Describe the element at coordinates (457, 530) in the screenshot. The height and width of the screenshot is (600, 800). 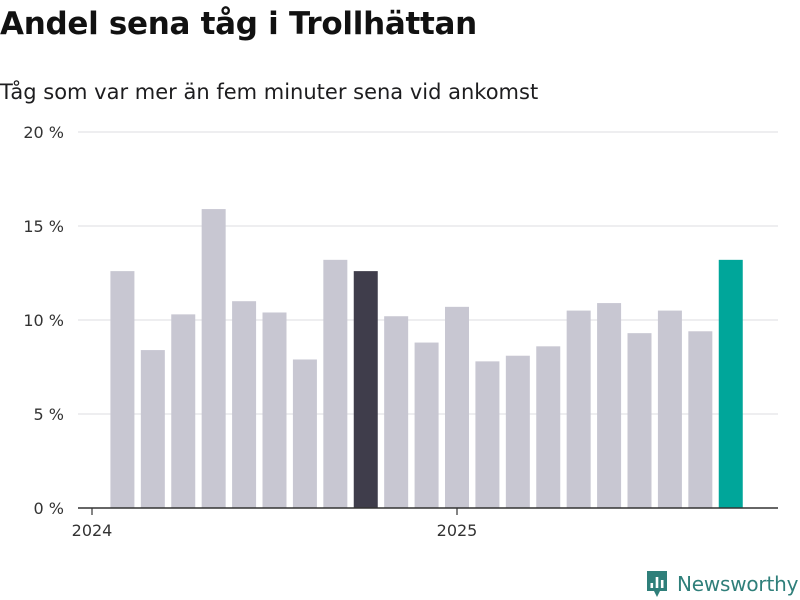
I see `x-tick-label: 2025` at that location.